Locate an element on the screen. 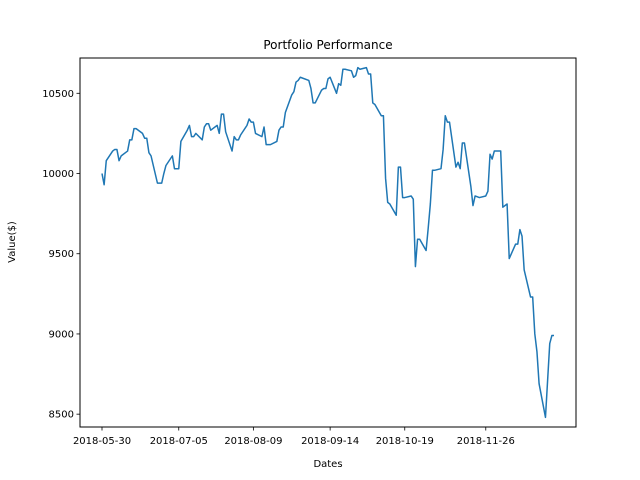 The width and height of the screenshot is (640, 480). y-tick-label: 9000 is located at coordinates (61, 334).